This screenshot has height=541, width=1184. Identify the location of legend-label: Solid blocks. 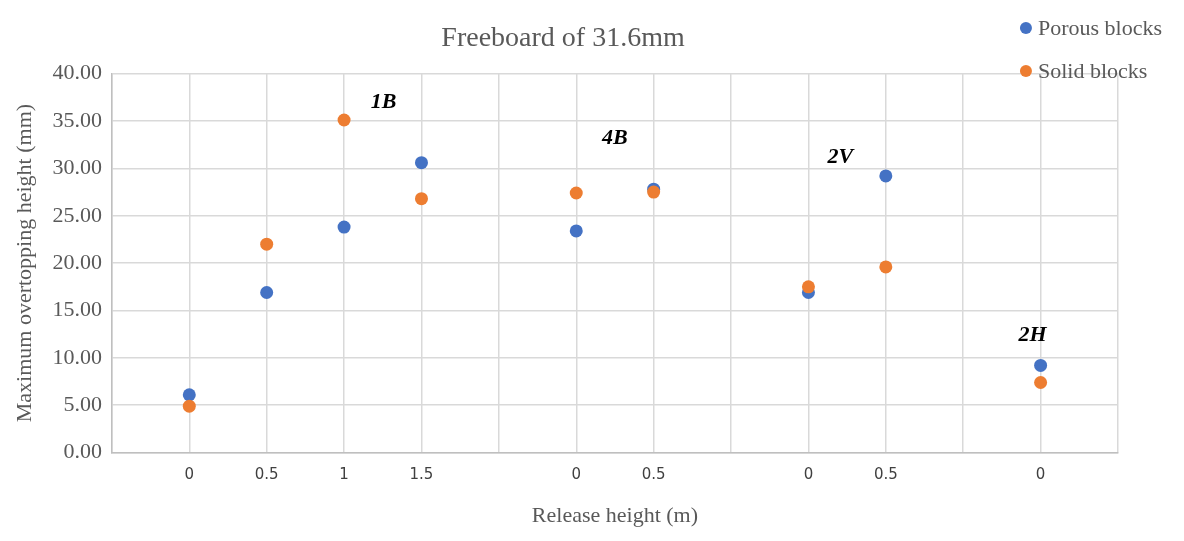
(1092, 70).